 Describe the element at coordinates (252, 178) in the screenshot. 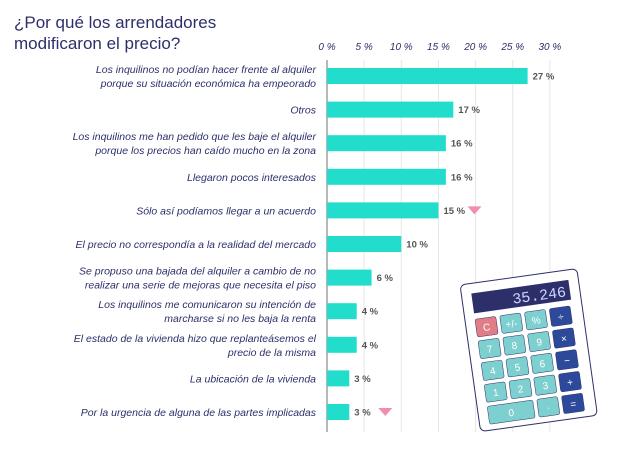

I see `category-label: Llegaron pocos interesados` at that location.